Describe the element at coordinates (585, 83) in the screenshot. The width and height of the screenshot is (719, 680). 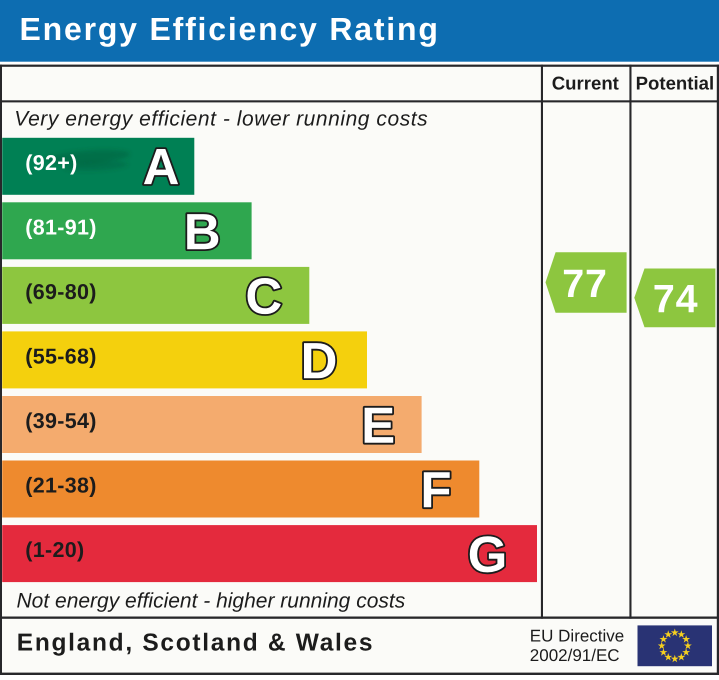
I see `svg-text: Current` at that location.